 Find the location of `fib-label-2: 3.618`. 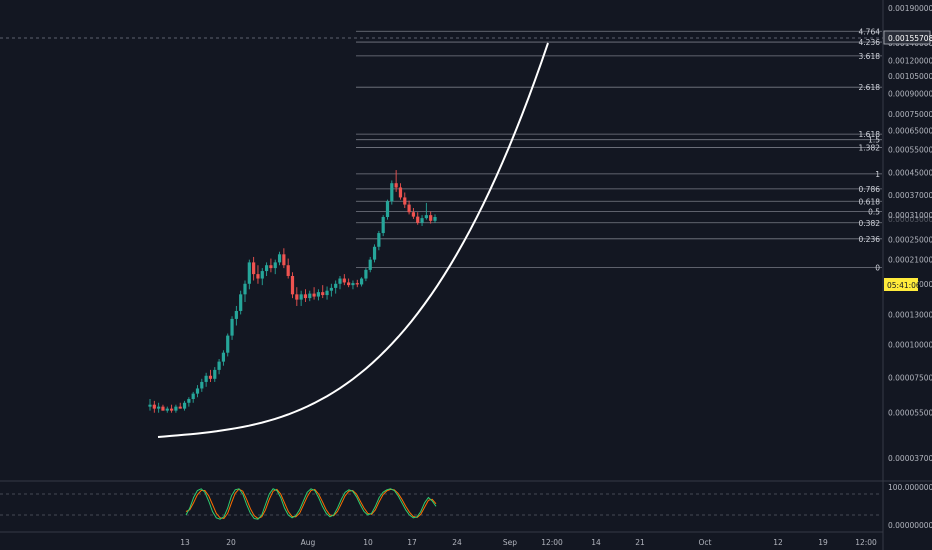

fib-label-2: 3.618 is located at coordinates (870, 56).